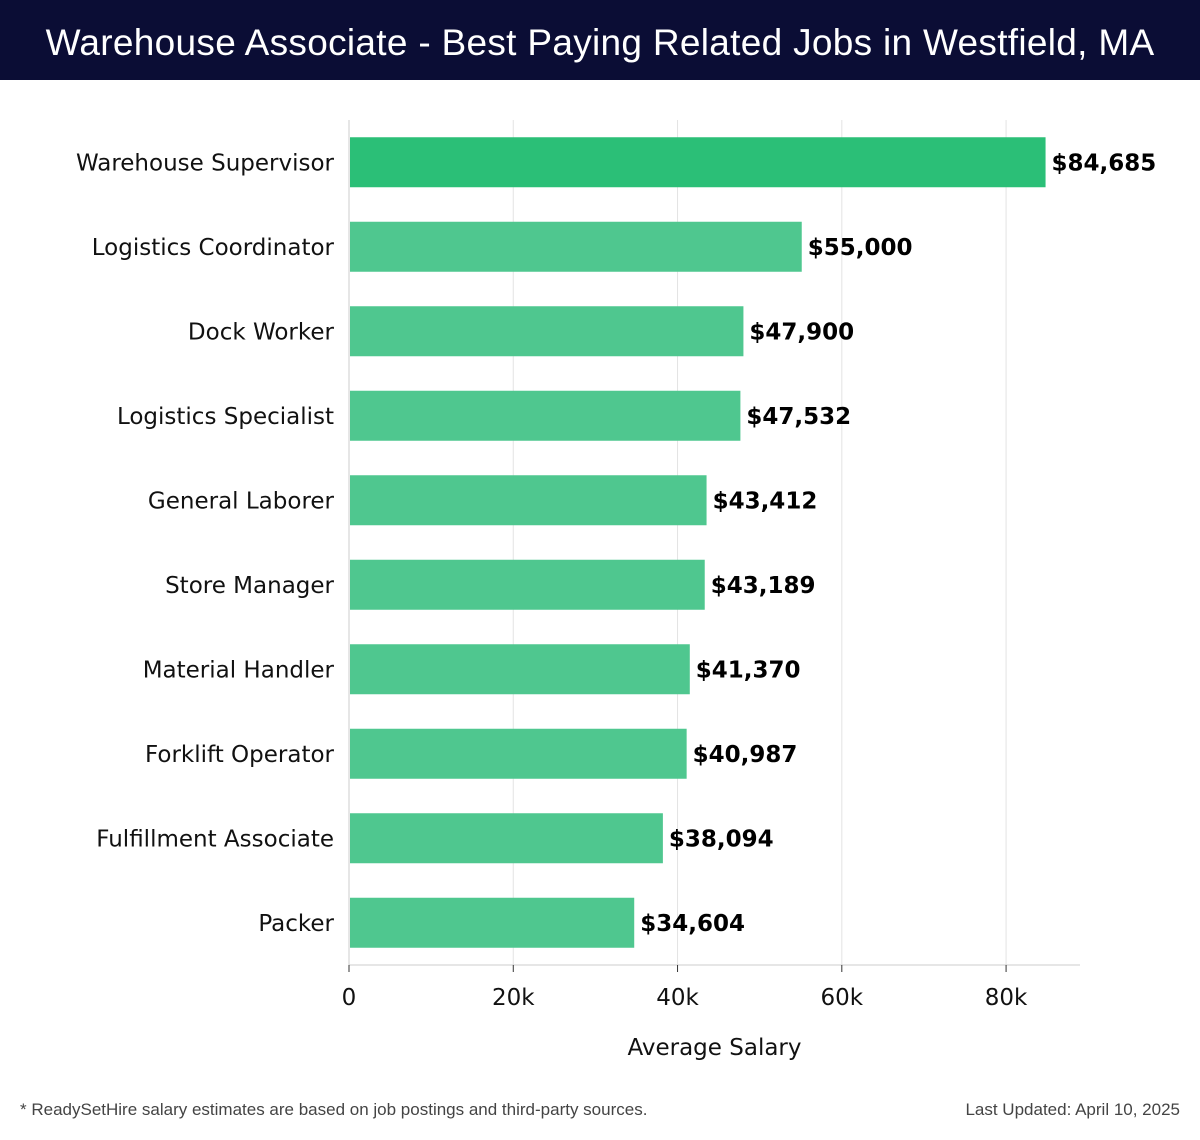 This screenshot has width=1200, height=1140. What do you see at coordinates (801, 332) in the screenshot?
I see `data-label: $47,900` at bounding box center [801, 332].